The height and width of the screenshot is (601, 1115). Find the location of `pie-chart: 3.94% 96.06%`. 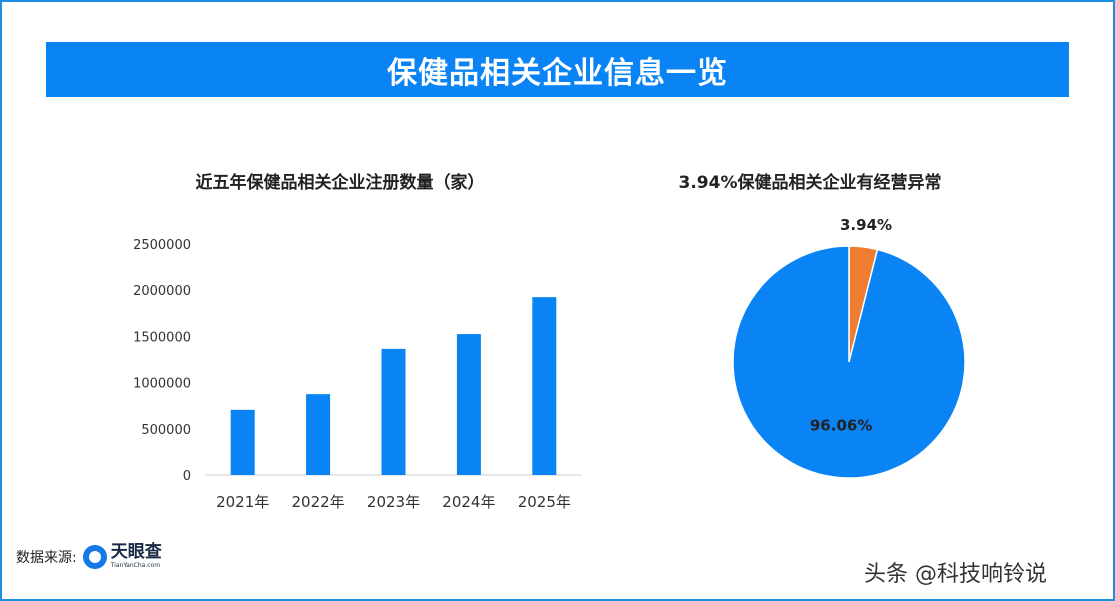

pie-chart: 3.94% 96.06% is located at coordinates (849, 347).